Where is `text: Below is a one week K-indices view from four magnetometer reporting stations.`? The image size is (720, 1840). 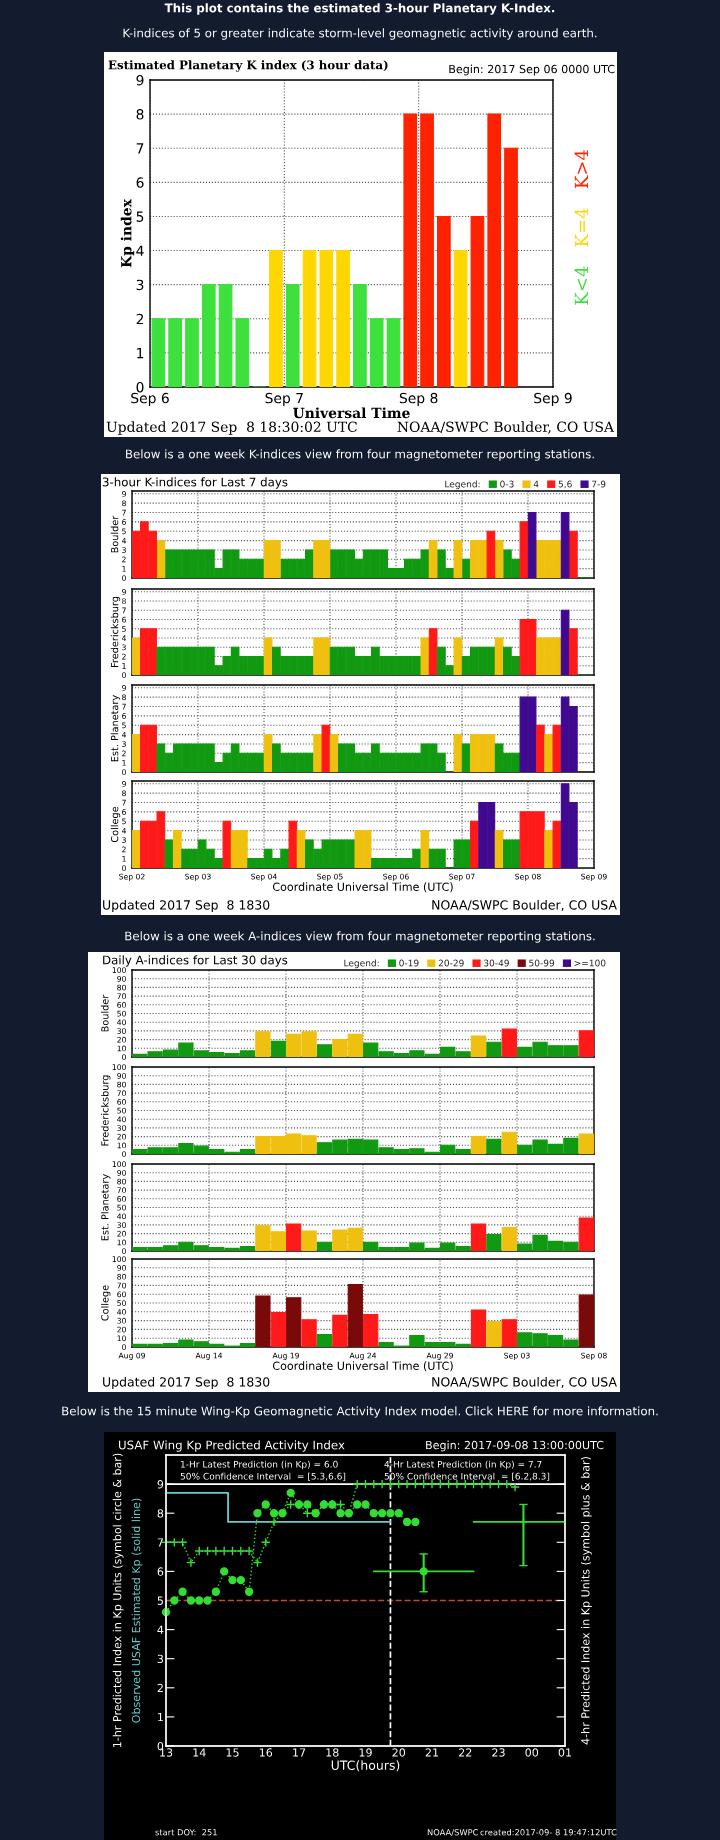 text: Below is a one week K-indices view from four magnetometer reporting stations. is located at coordinates (360, 455).